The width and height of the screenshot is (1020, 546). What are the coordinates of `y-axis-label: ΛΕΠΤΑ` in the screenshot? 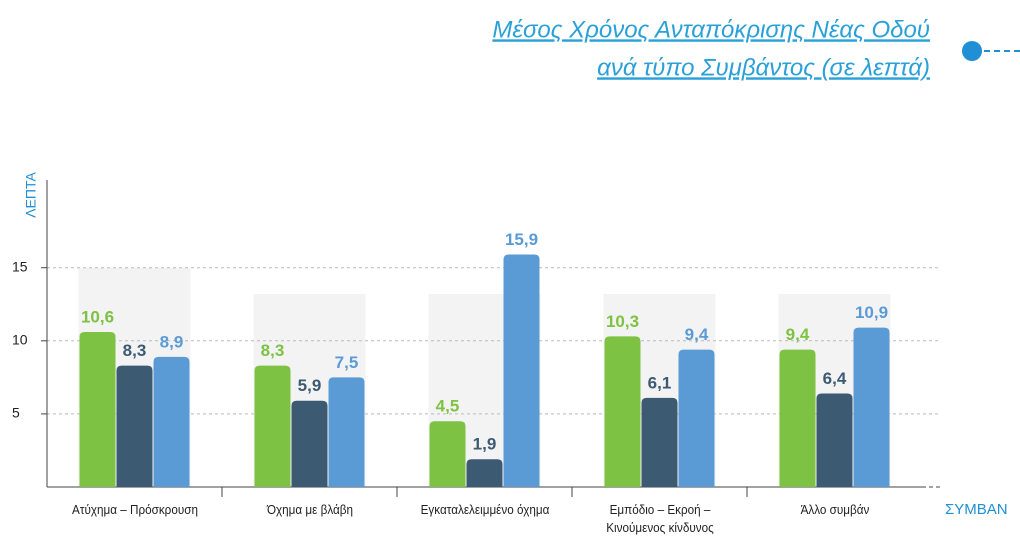 It's located at (31, 195).